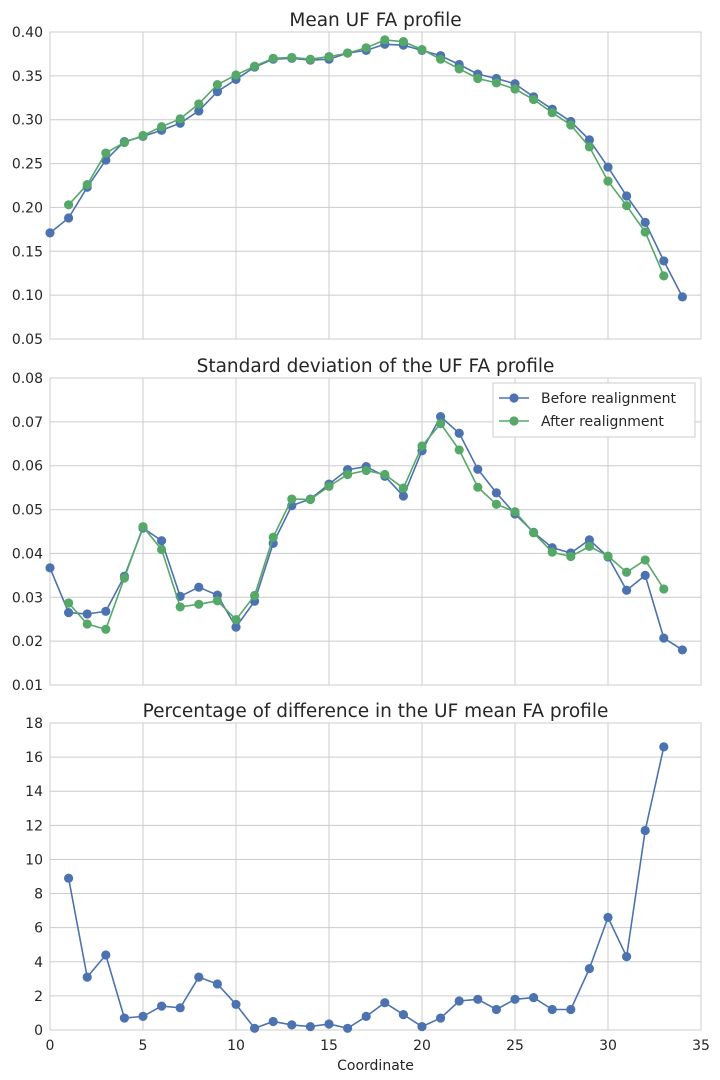 This screenshot has height=1080, width=720. Describe the element at coordinates (27, 642) in the screenshot. I see `y-tick-label: 0.02` at that location.